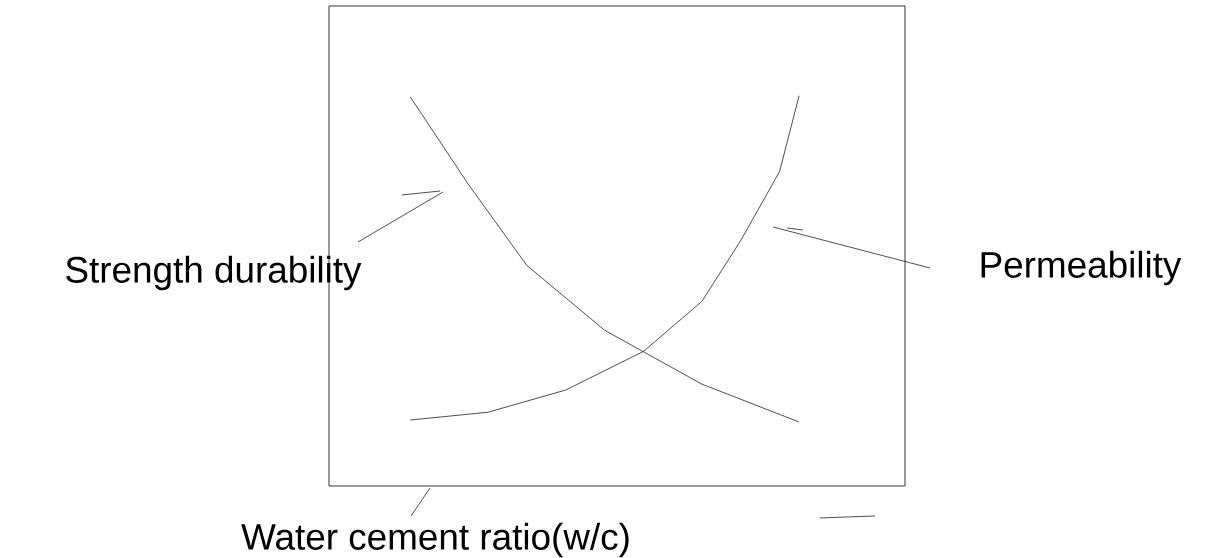  Describe the element at coordinates (1081, 268) in the screenshot. I see `legend-label: Permeability` at that location.